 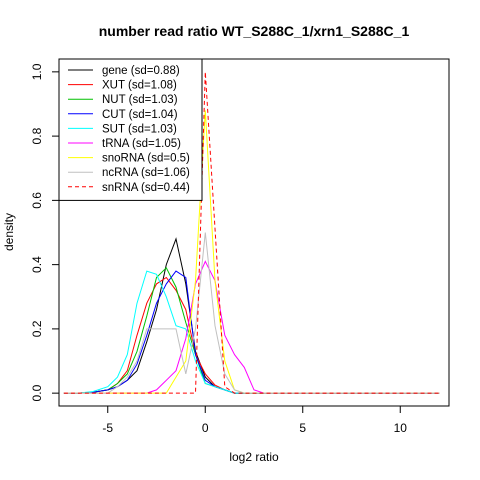 What do you see at coordinates (255, 420) in the screenshot?
I see `x-axis: -5 0 5 10` at bounding box center [255, 420].